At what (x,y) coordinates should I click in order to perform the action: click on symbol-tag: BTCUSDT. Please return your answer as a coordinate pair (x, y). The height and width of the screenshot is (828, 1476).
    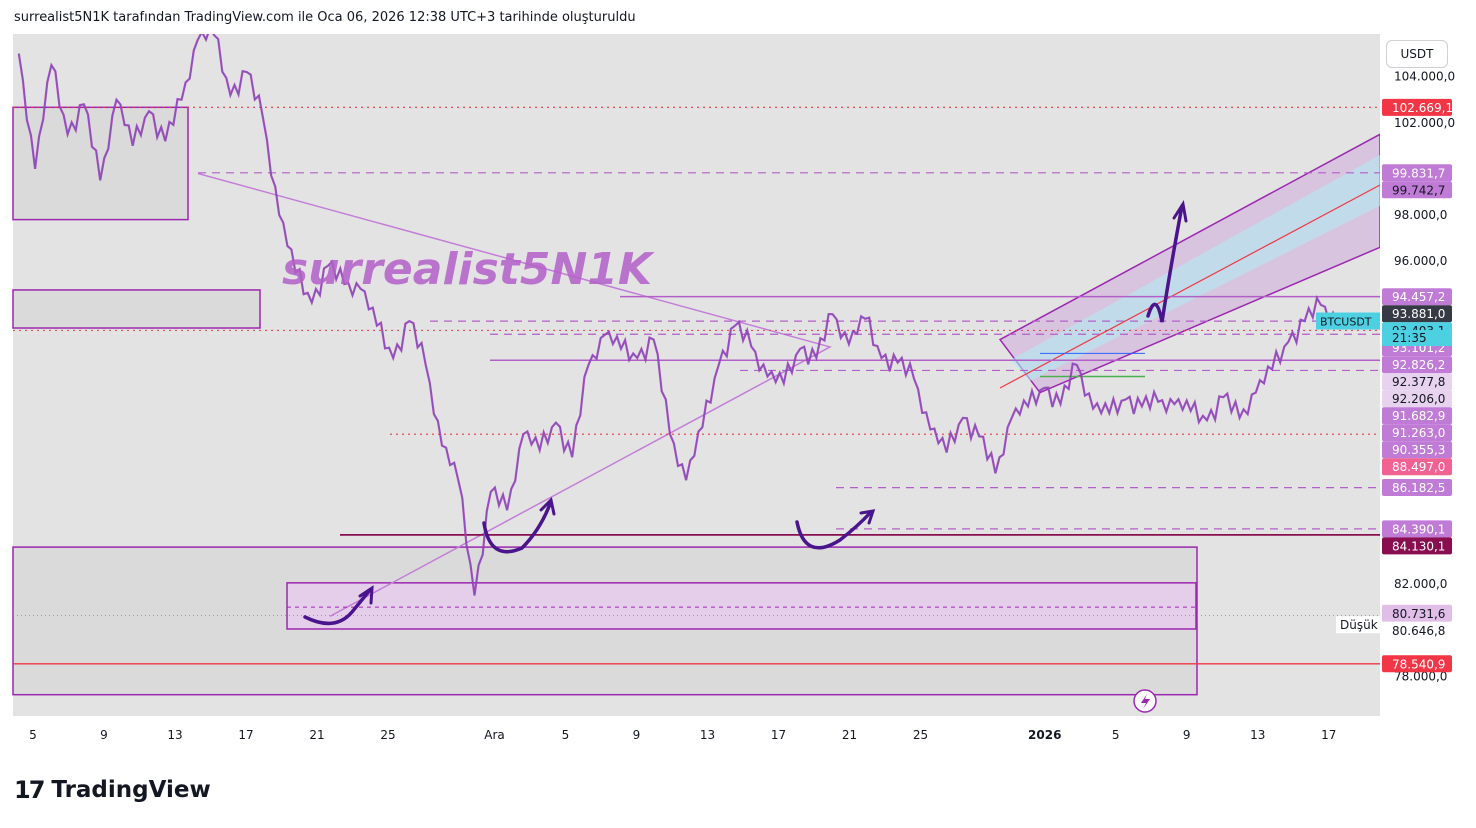
    Looking at the image, I should click on (1346, 322).